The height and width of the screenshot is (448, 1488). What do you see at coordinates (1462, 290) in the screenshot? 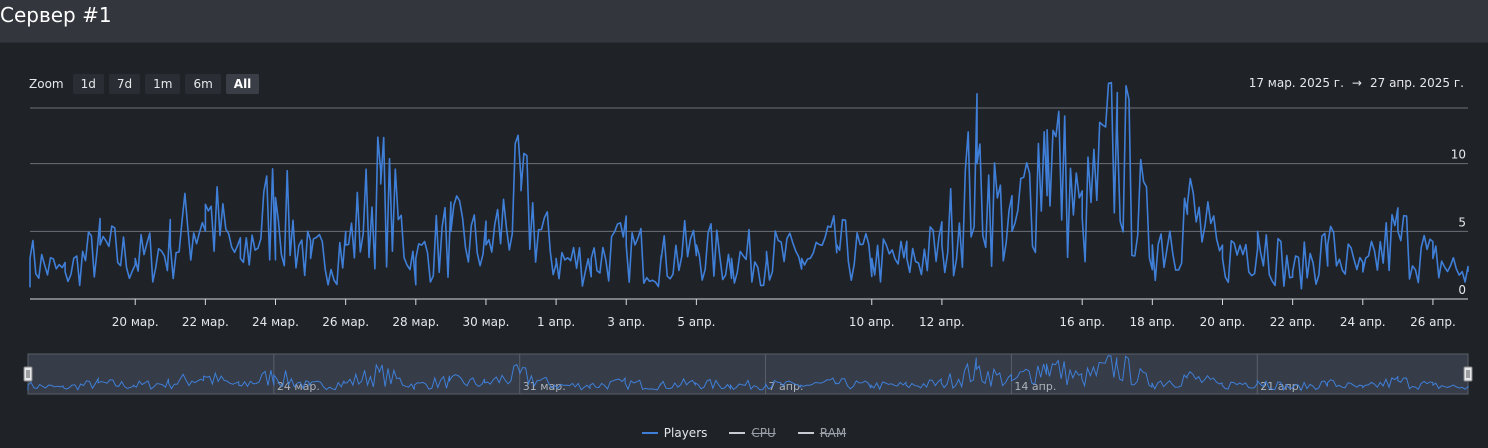
I see `y-tick-label: 0` at bounding box center [1462, 290].